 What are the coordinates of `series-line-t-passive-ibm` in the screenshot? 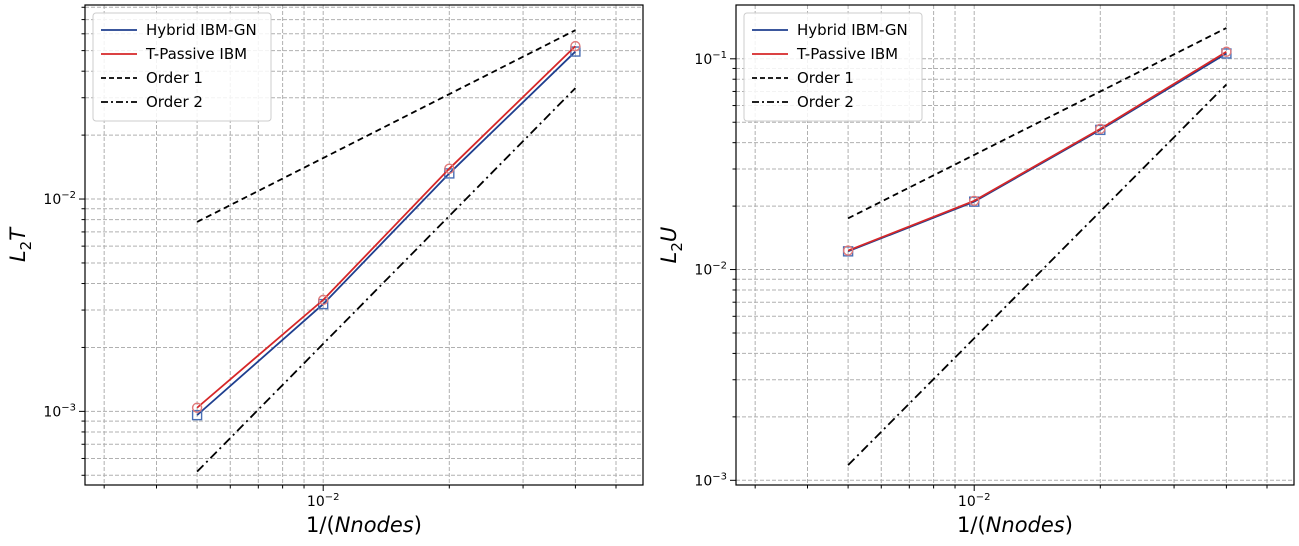 It's located at (1037, 151).